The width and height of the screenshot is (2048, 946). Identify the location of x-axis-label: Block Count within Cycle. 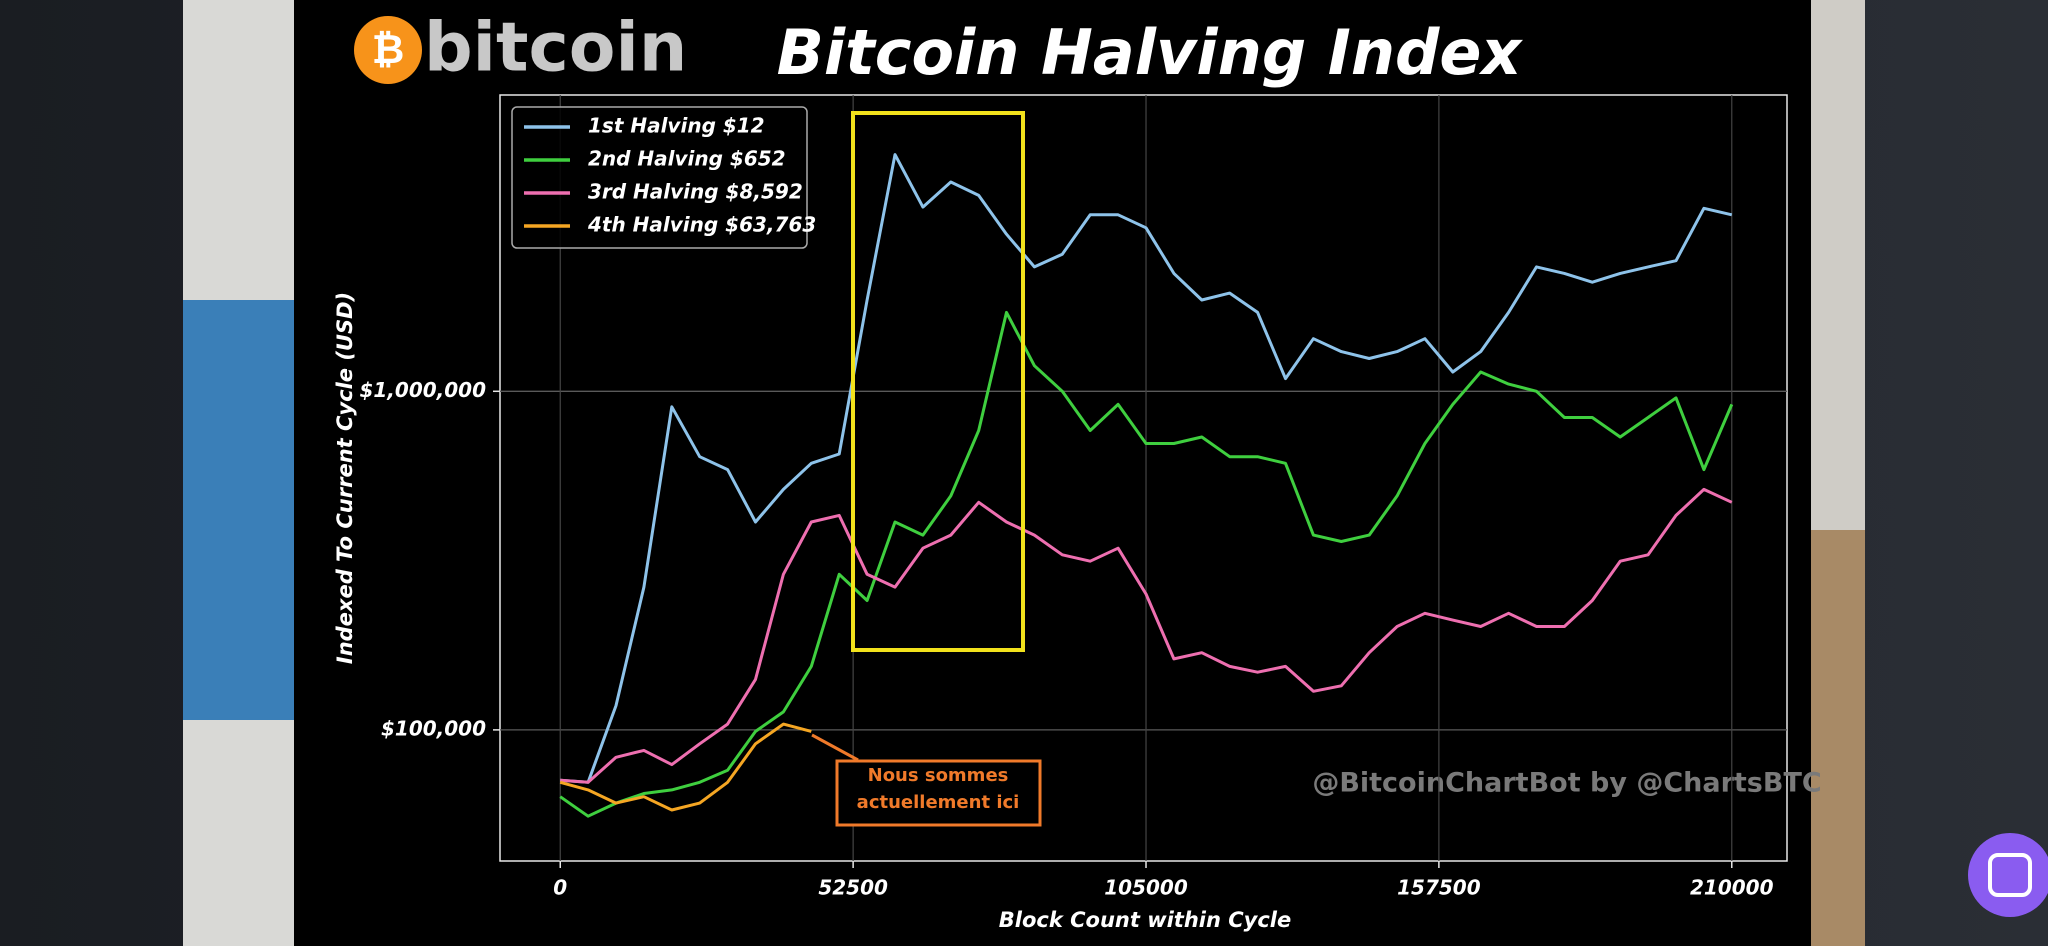
(1145, 920).